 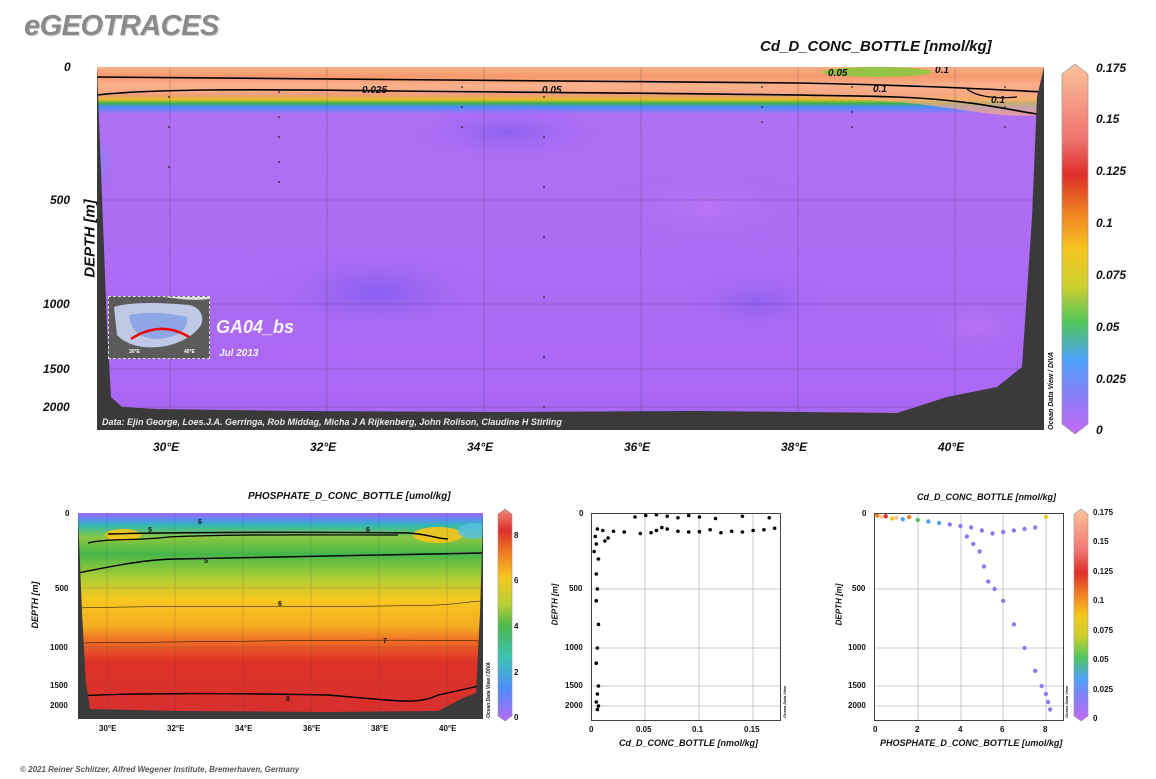 I want to click on colorbar-tick: 0.125, so click(x=1111, y=171).